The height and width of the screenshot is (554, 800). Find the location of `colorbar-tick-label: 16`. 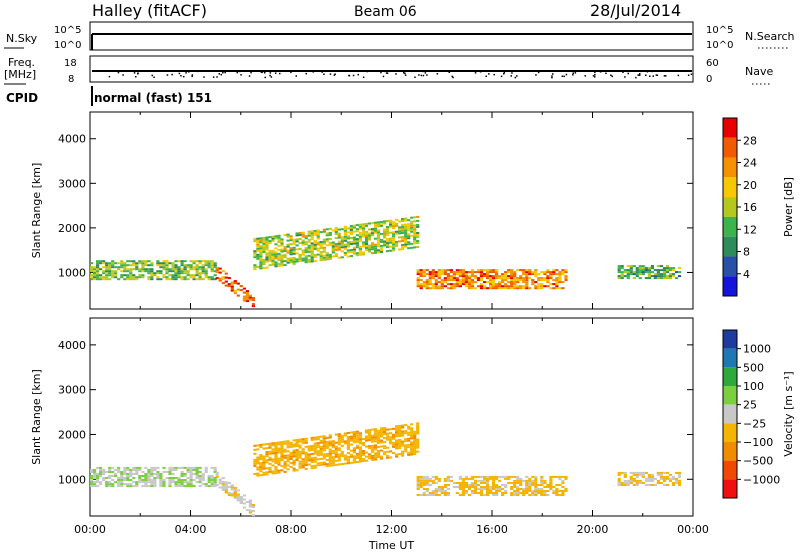

colorbar-tick-label: 16 is located at coordinates (750, 207).